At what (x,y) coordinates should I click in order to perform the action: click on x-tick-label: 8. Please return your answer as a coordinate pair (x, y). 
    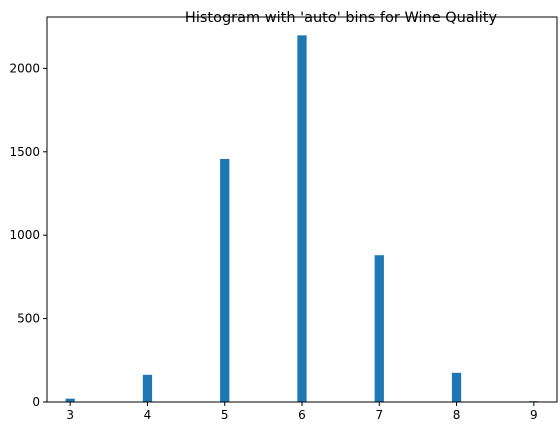
    Looking at the image, I should click on (457, 415).